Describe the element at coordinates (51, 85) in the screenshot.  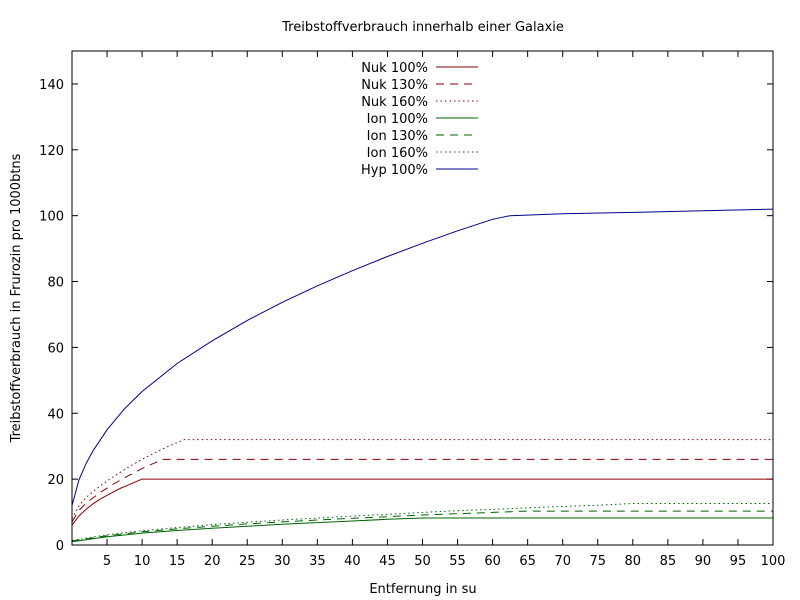
I see `y-tick-label: 140` at that location.